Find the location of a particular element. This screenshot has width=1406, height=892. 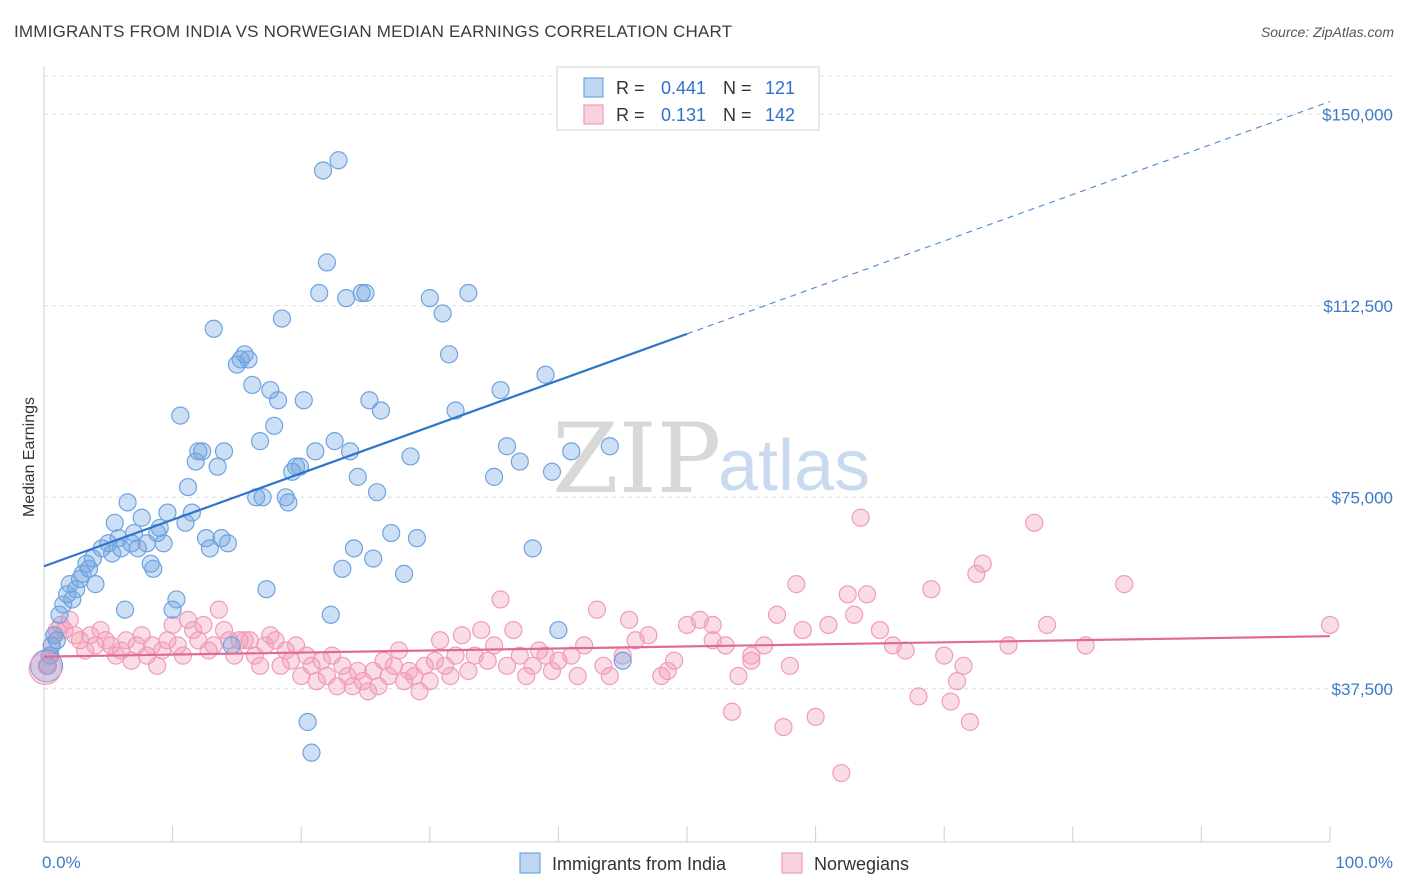

x-tick-label-max: 100.0% is located at coordinates (1364, 862).